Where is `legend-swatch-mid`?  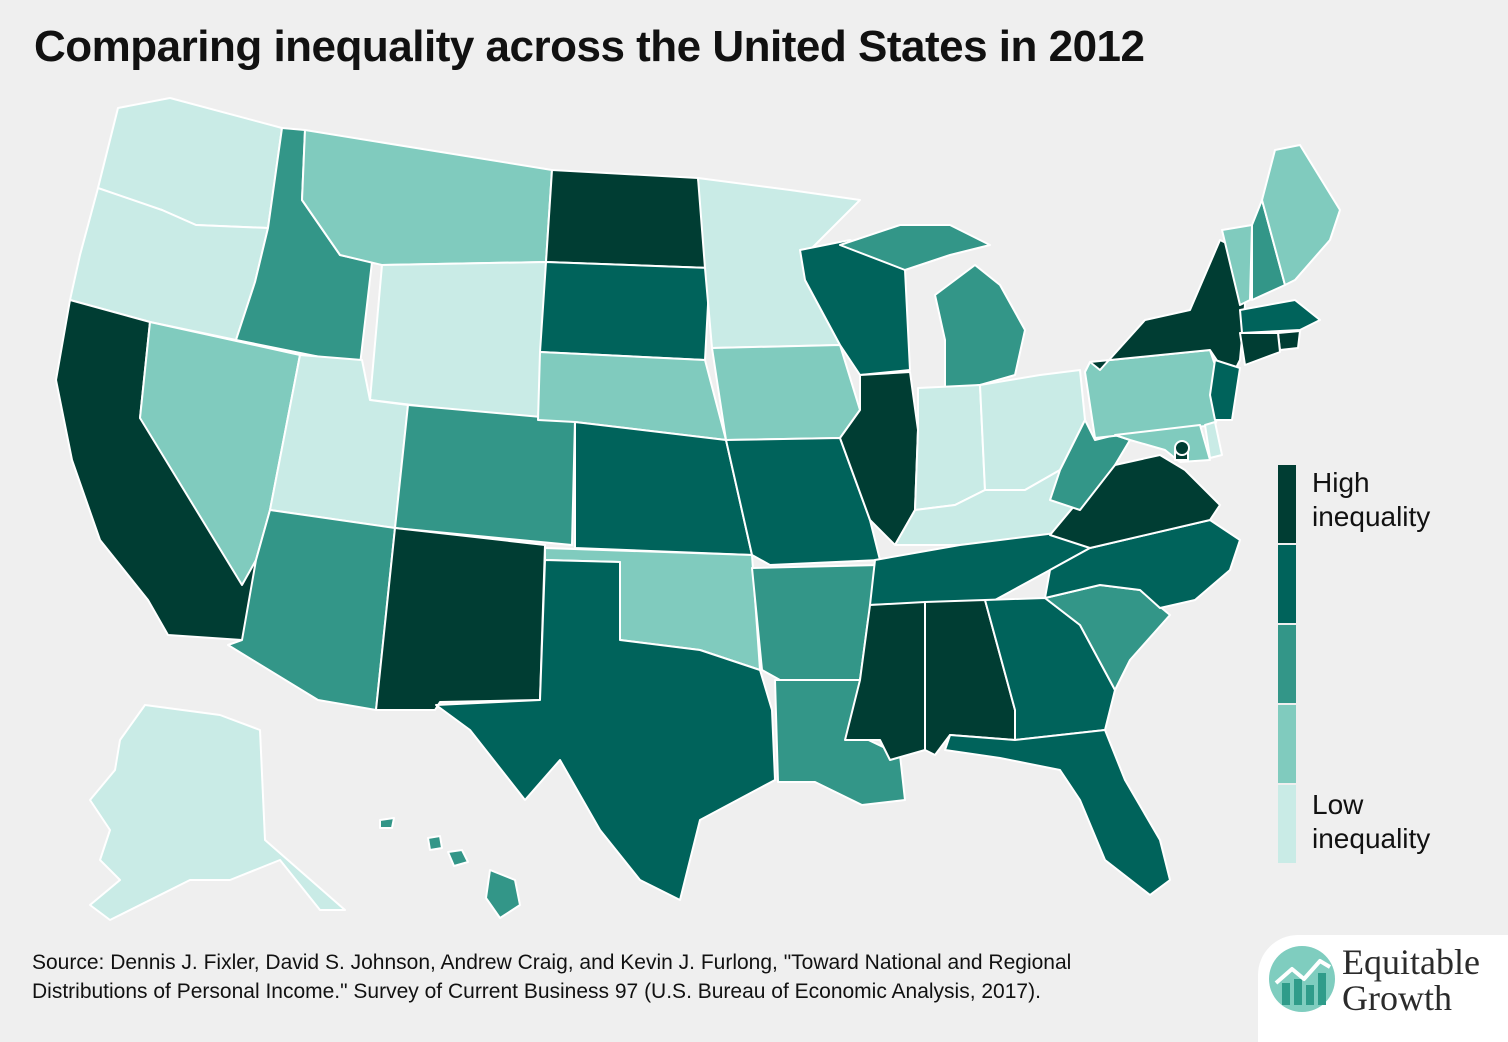
legend-swatch-mid is located at coordinates (1287, 664).